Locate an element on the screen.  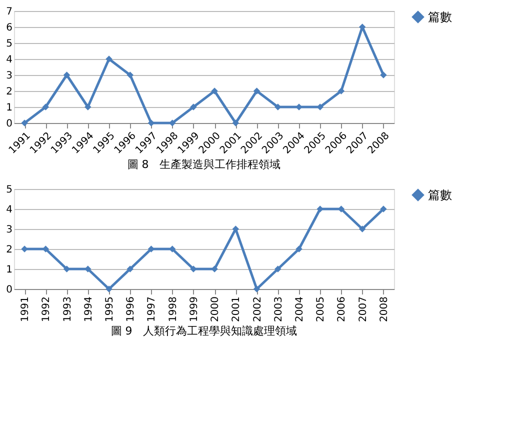
x-tick-label: 2005 is located at coordinates (321, 309).